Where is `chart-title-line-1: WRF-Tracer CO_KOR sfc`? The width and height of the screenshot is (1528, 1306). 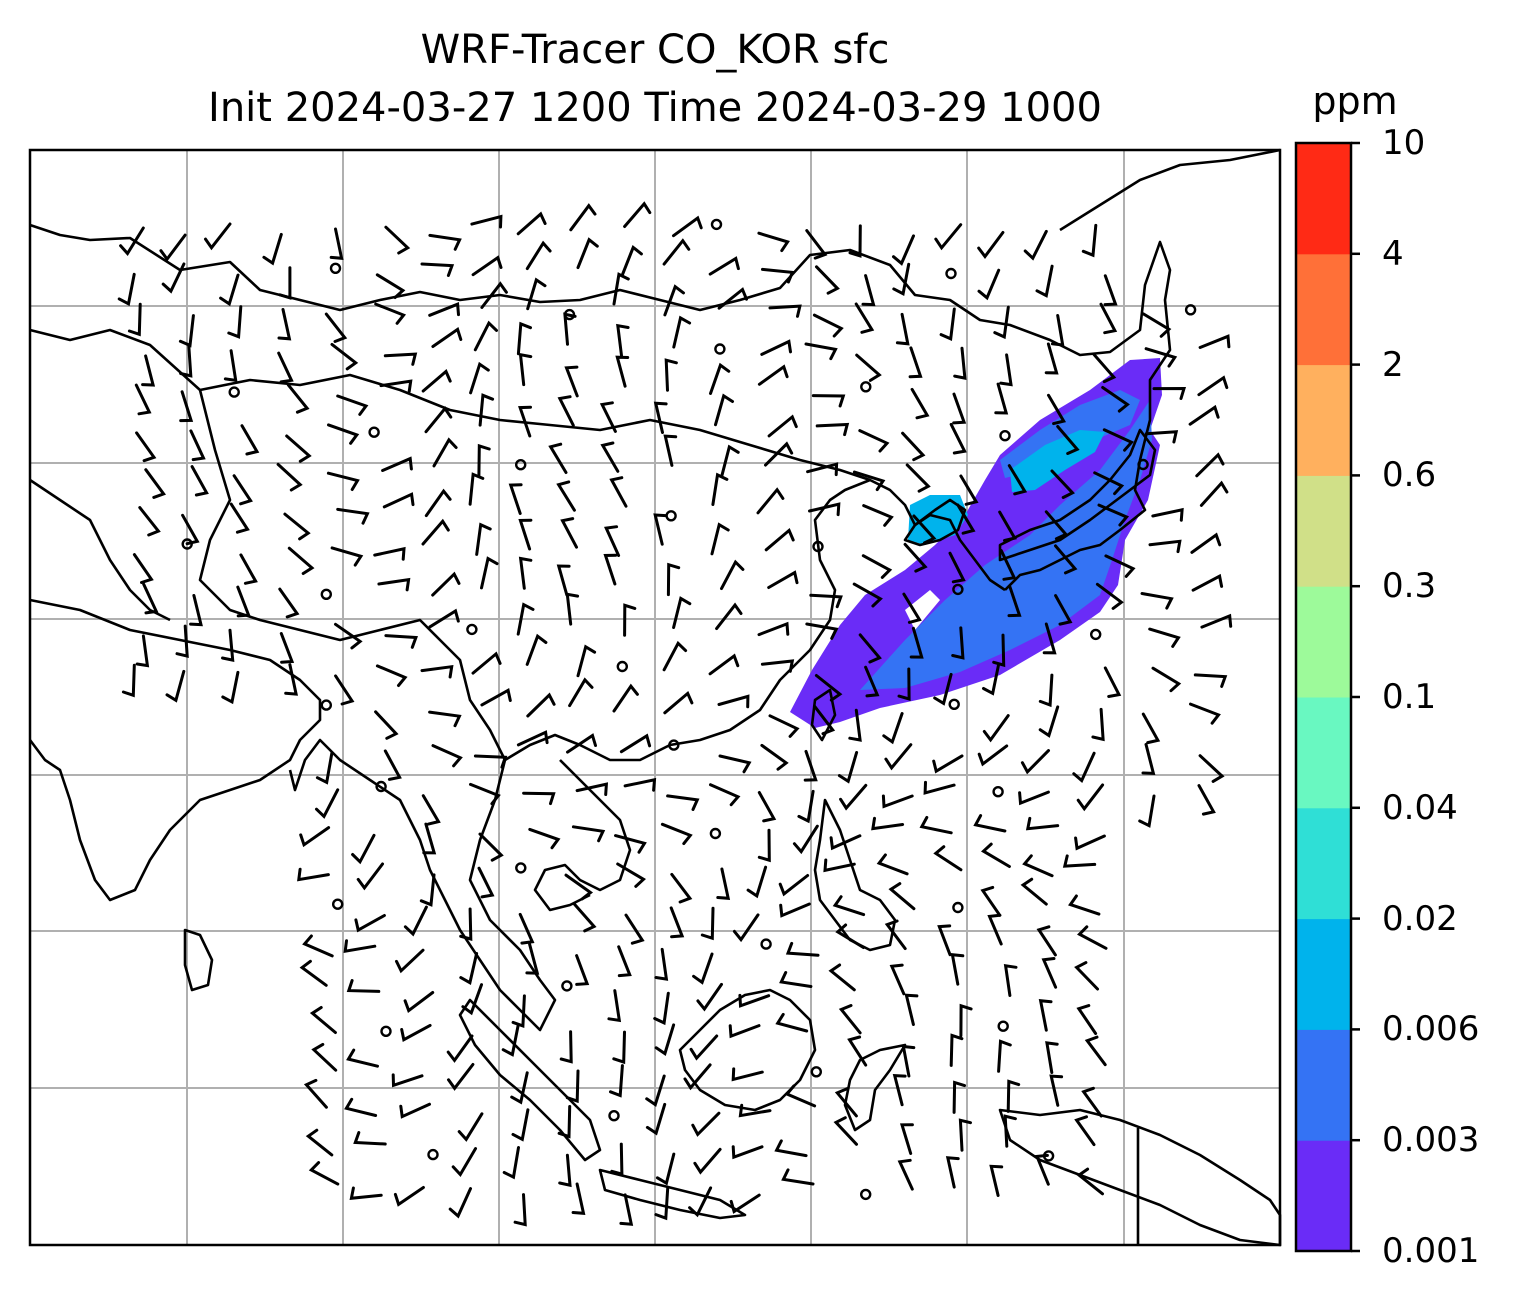 chart-title-line-1: WRF-Tracer CO_KOR sfc is located at coordinates (655, 50).